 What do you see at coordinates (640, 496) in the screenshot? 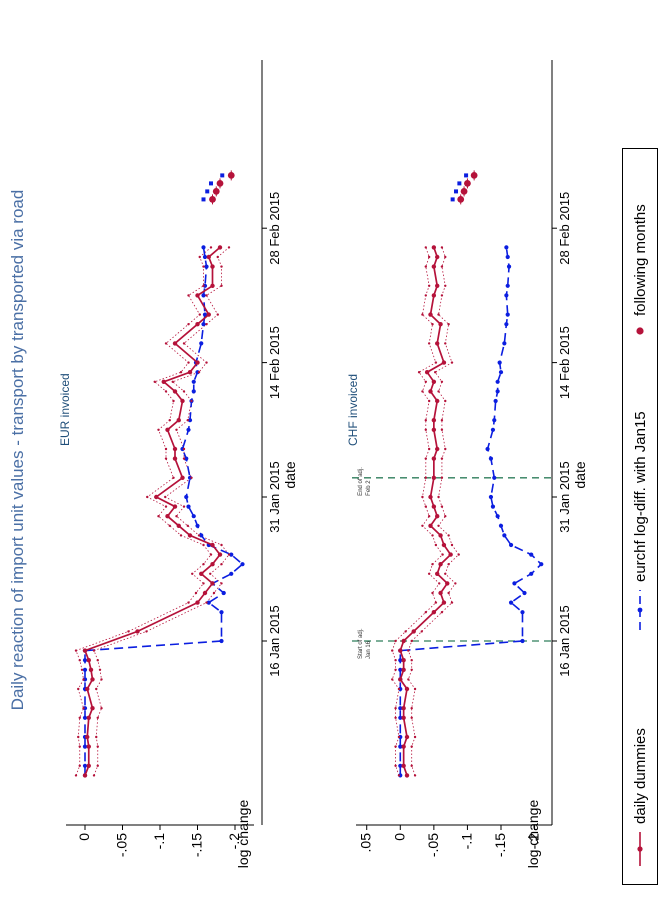
I see `legend-label-eurchf: eurchf log-diff. with Jan15` at bounding box center [640, 496].